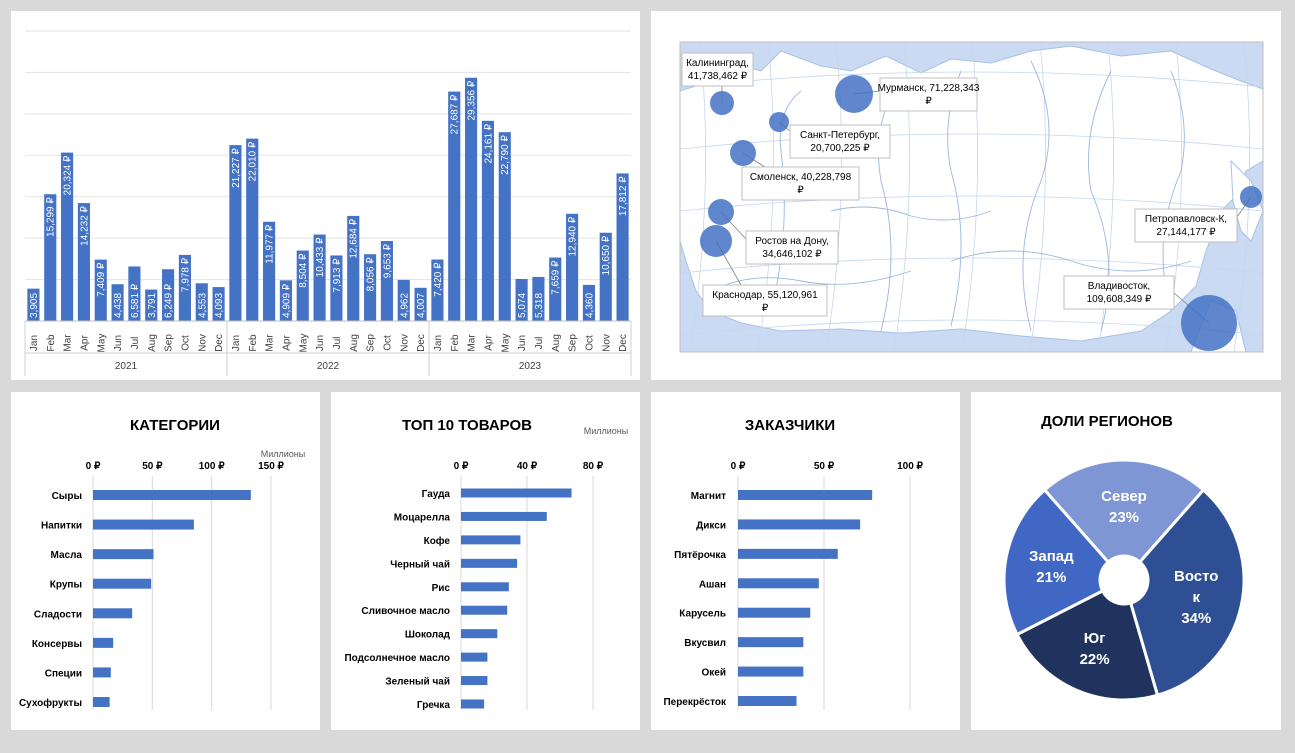 Image resolution: width=1295 pixels, height=753 pixels. What do you see at coordinates (589, 305) in the screenshot?
I see `bar-value-label: 4,360` at bounding box center [589, 305].